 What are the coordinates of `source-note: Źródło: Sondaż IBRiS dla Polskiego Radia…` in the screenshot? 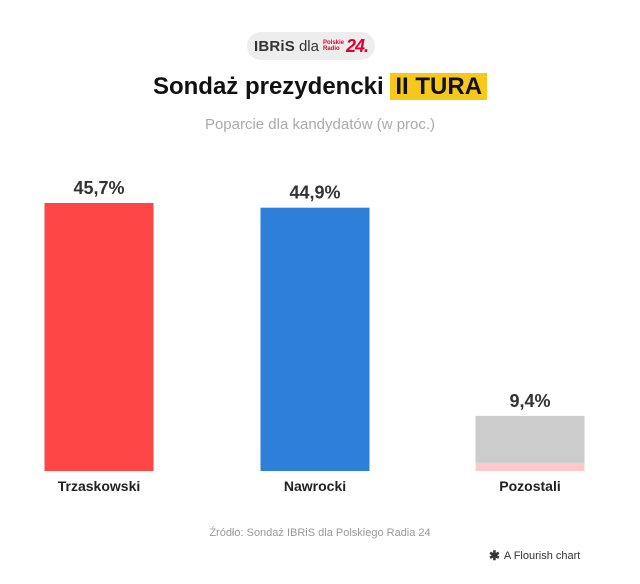 It's located at (320, 533).